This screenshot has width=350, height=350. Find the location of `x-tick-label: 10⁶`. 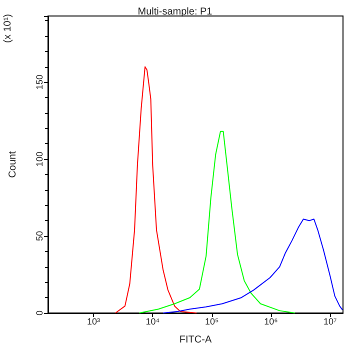

x-tick-label: 10⁶ is located at coordinates (271, 321).